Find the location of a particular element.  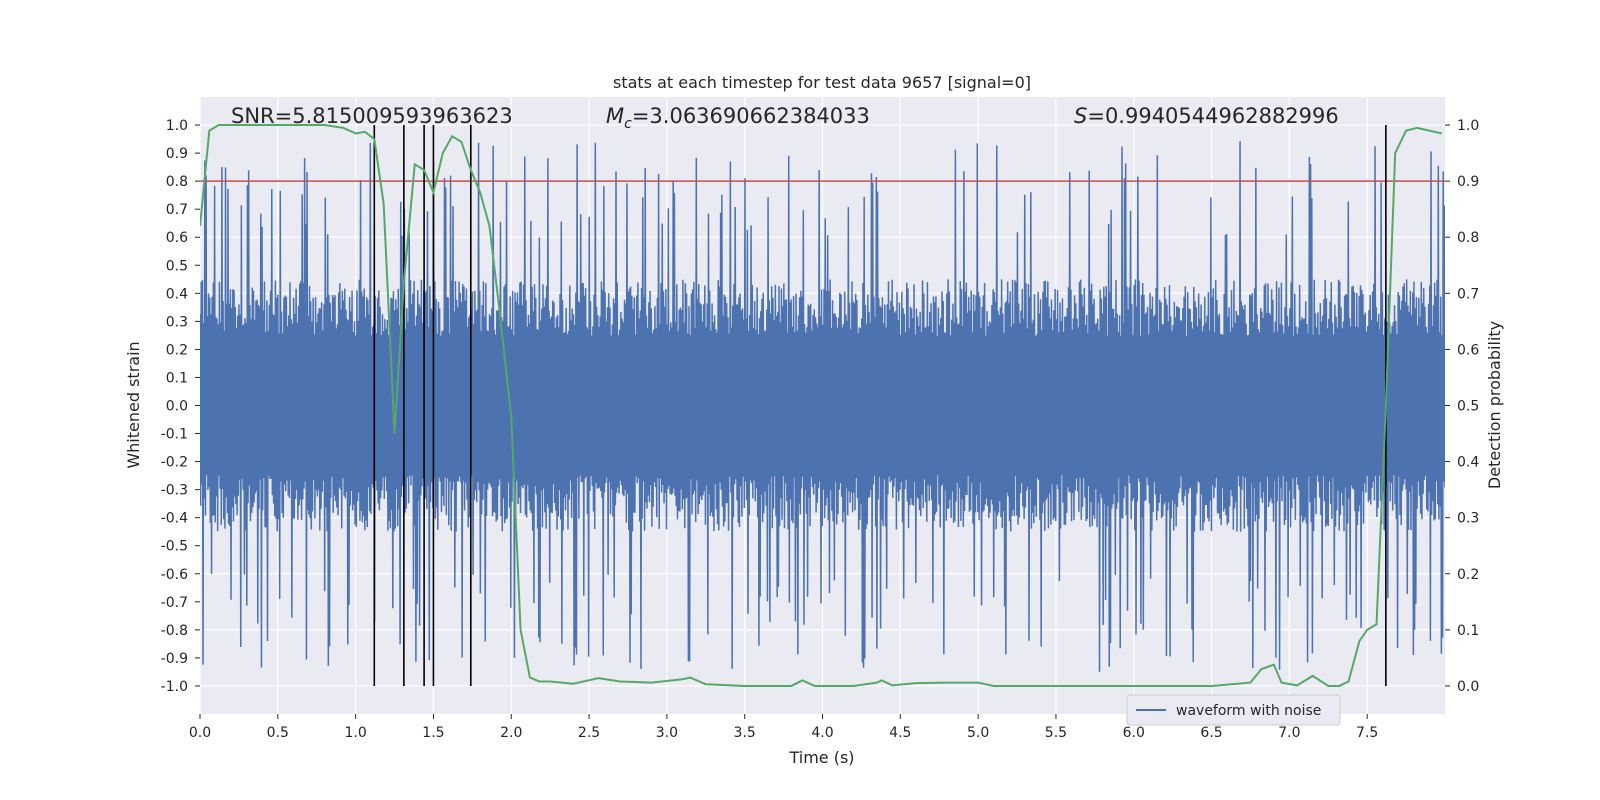

mc-symbol: M is located at coordinates (615, 116).